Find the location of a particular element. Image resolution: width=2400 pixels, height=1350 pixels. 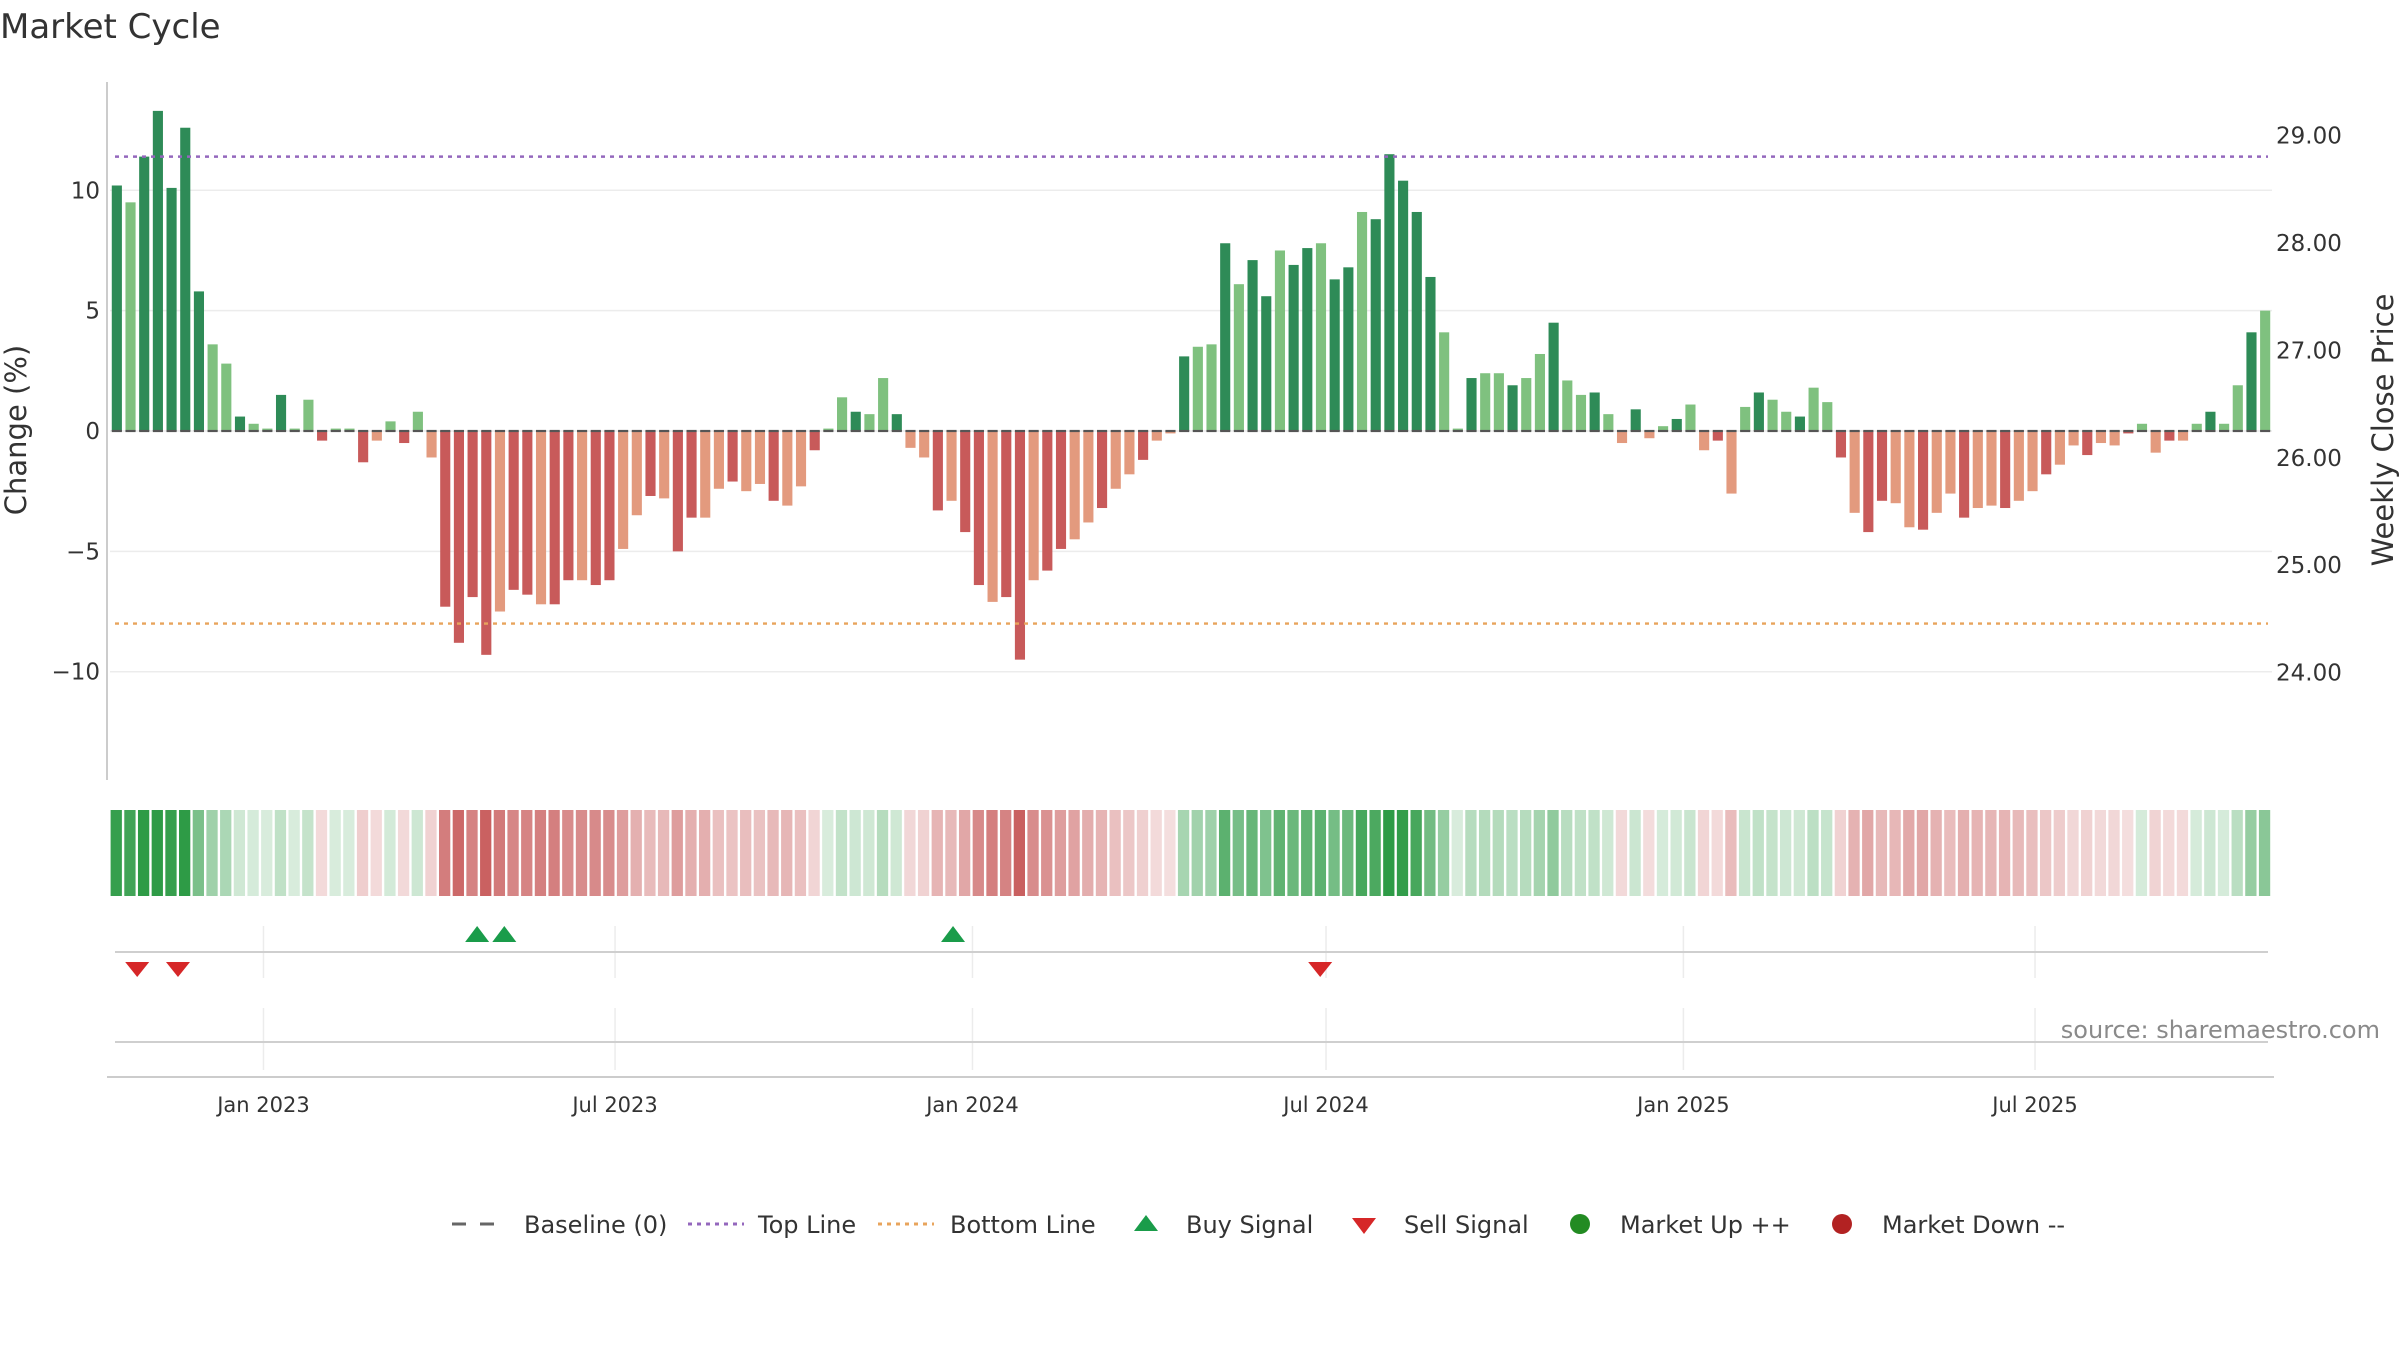

buy-signal-marker is located at coordinates (953, 934).